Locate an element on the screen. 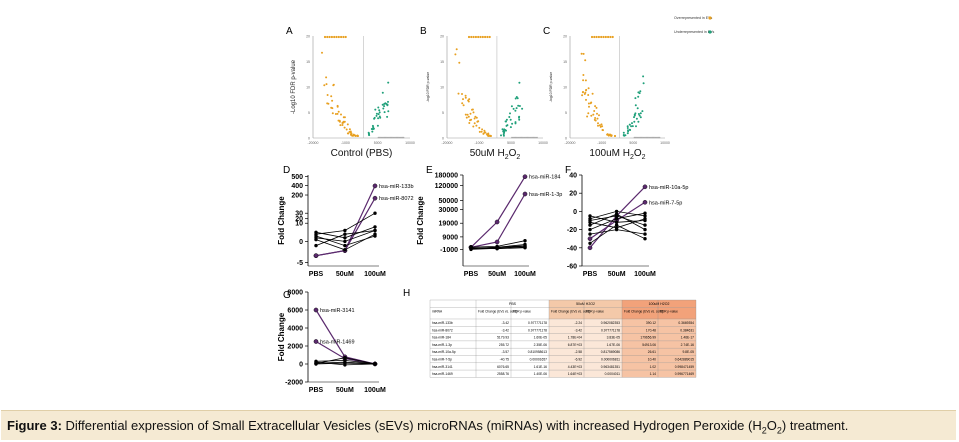 The height and width of the screenshot is (442, 959). legend-under-label: Underrepresented in EVs is located at coordinates (694, 32).